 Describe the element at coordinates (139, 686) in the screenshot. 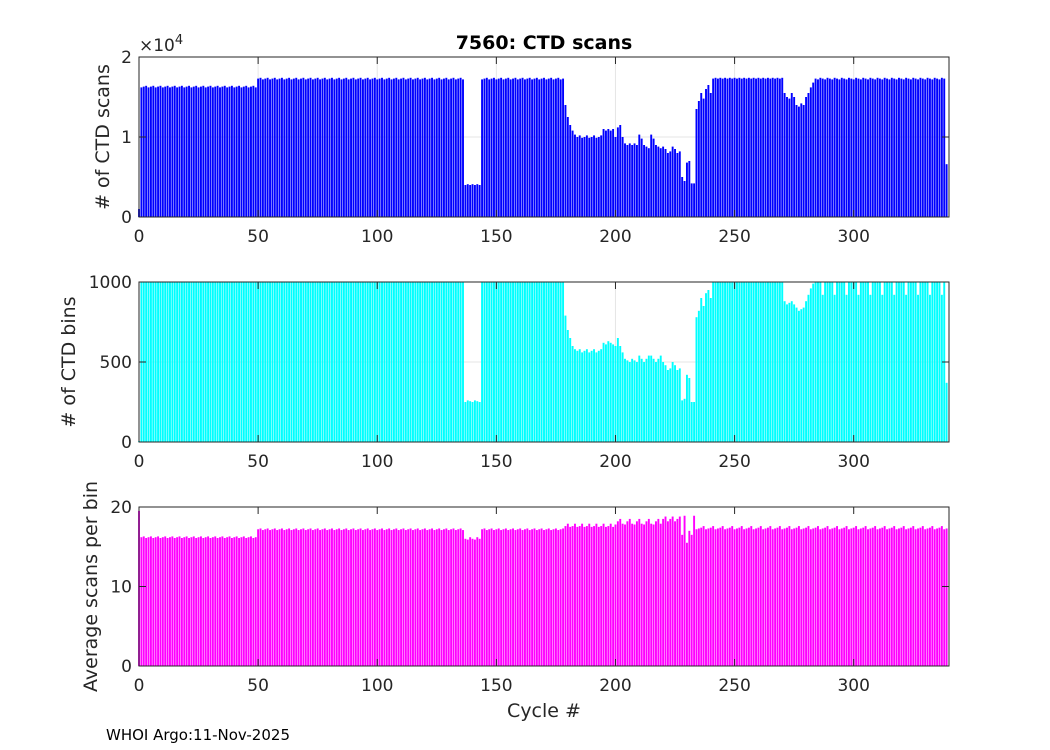

I see `x-tick-label: 0` at that location.